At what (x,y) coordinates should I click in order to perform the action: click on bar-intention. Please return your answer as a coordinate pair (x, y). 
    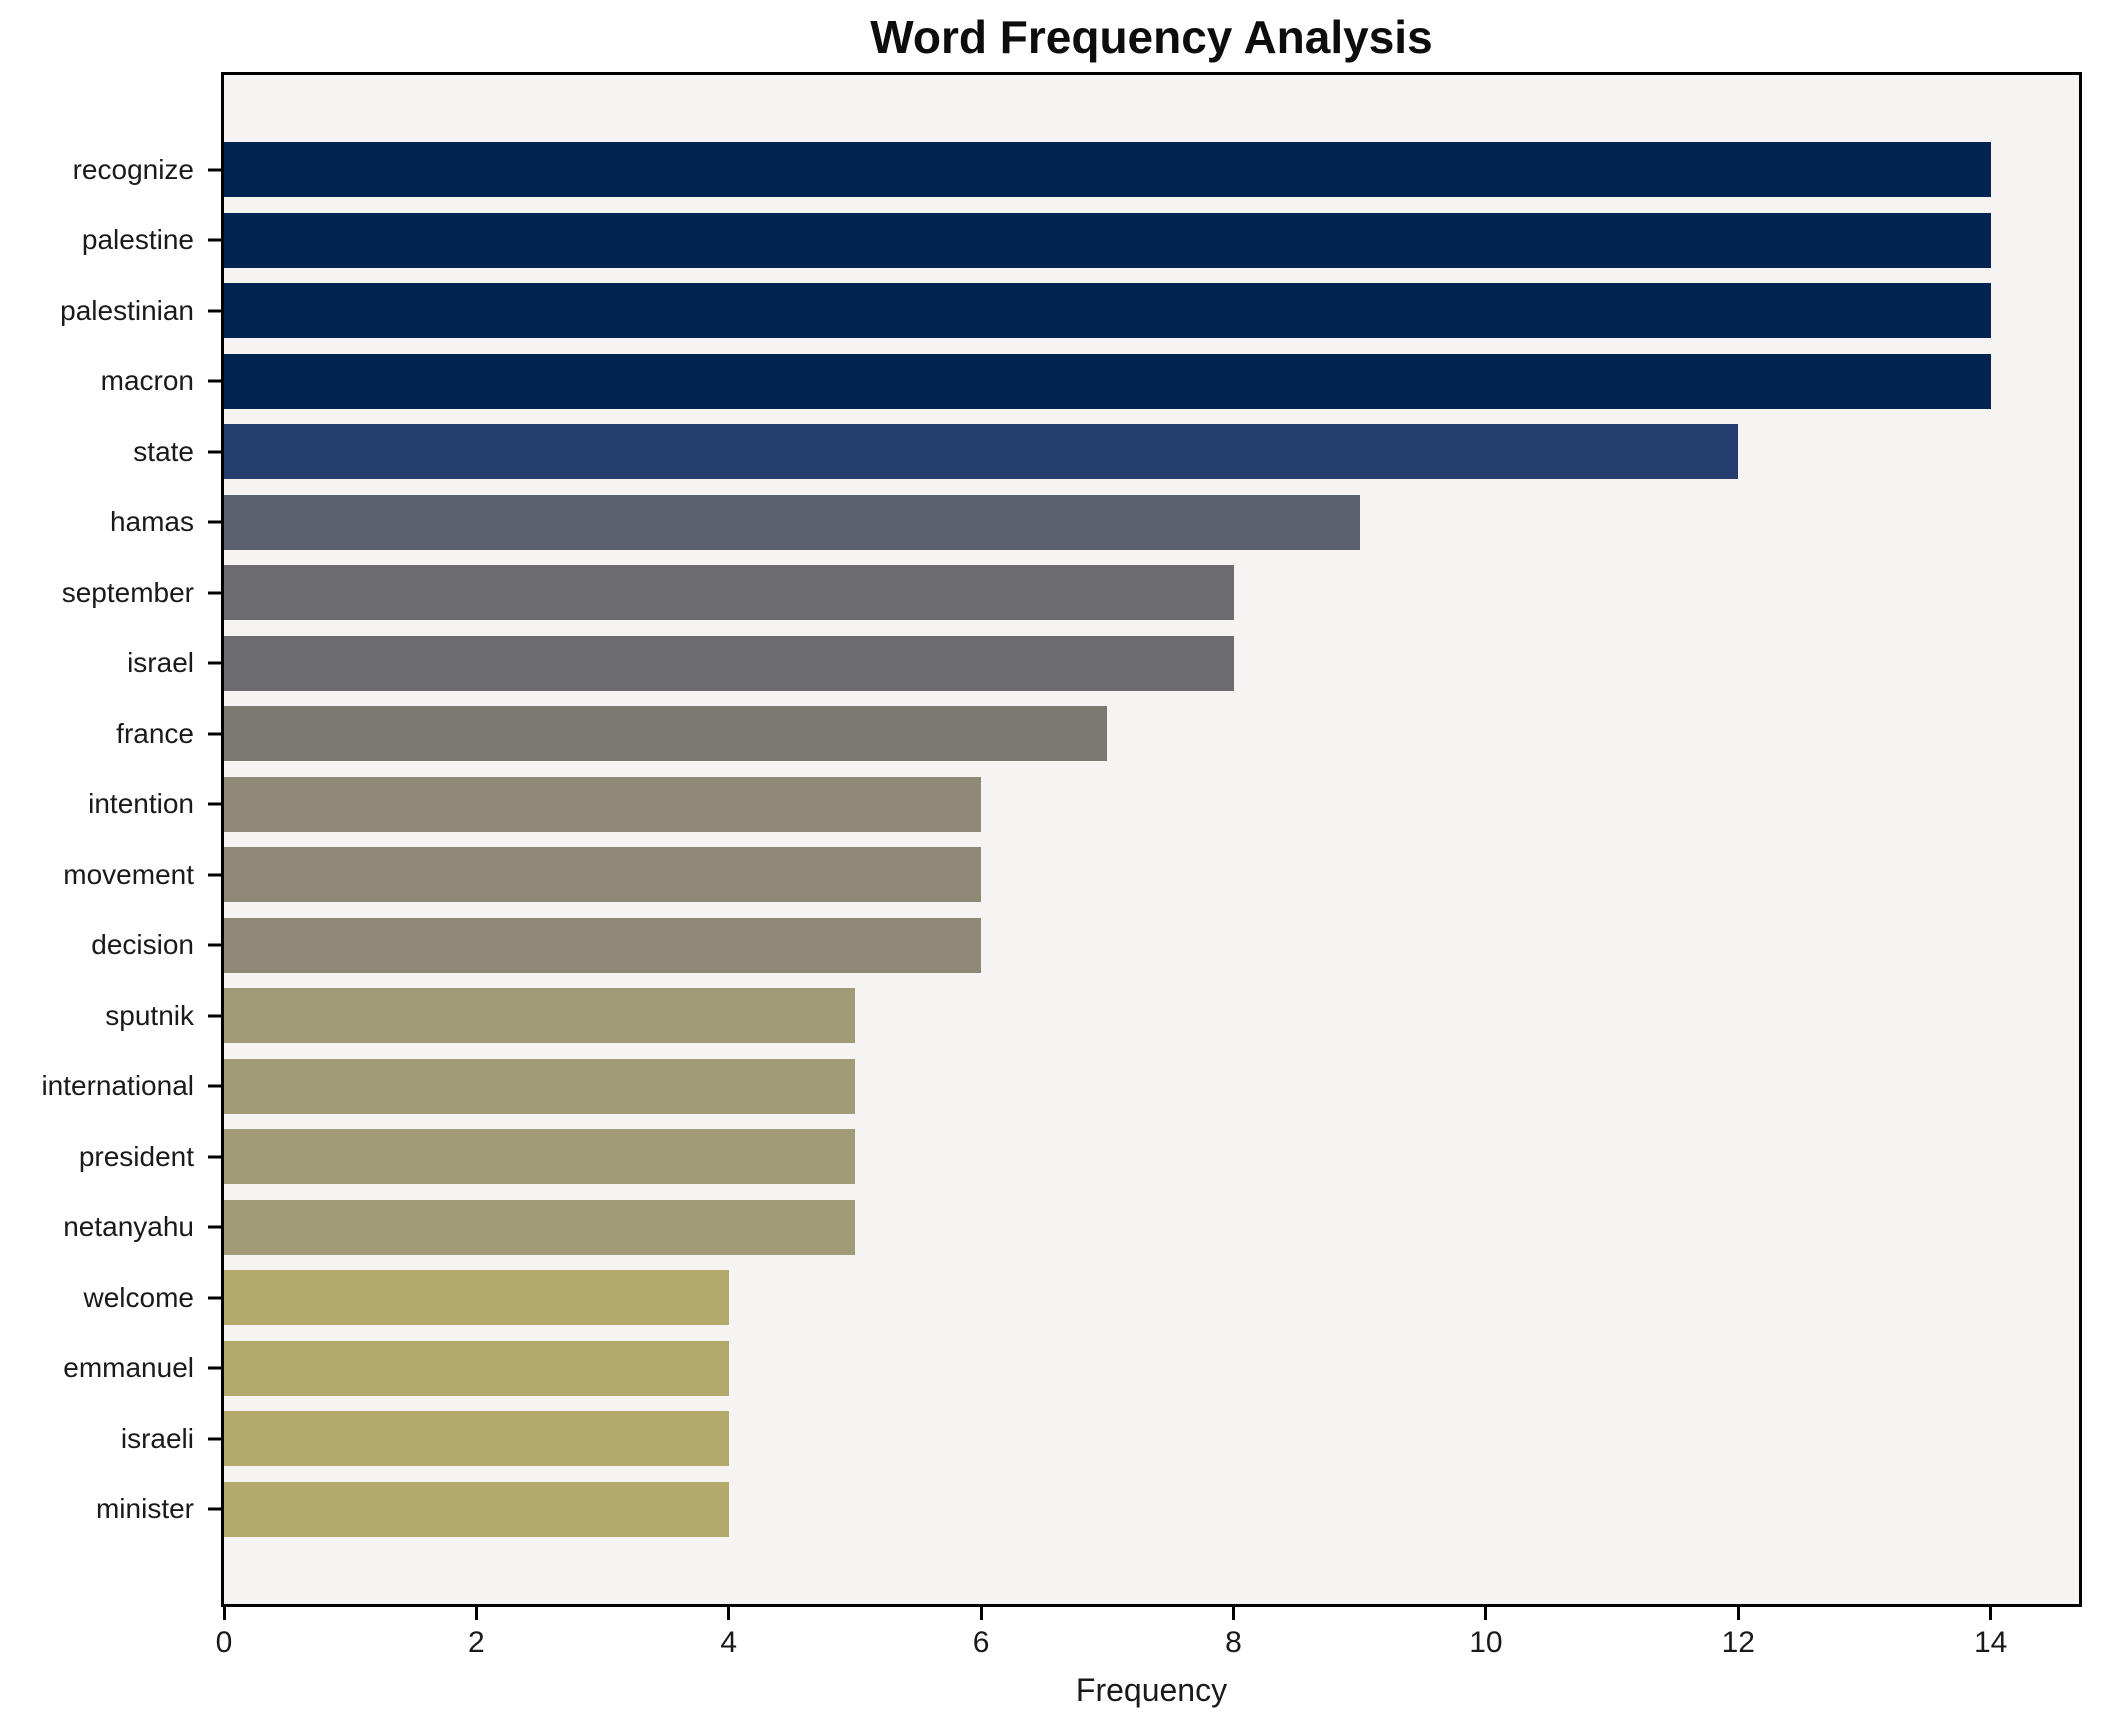
    Looking at the image, I should click on (603, 804).